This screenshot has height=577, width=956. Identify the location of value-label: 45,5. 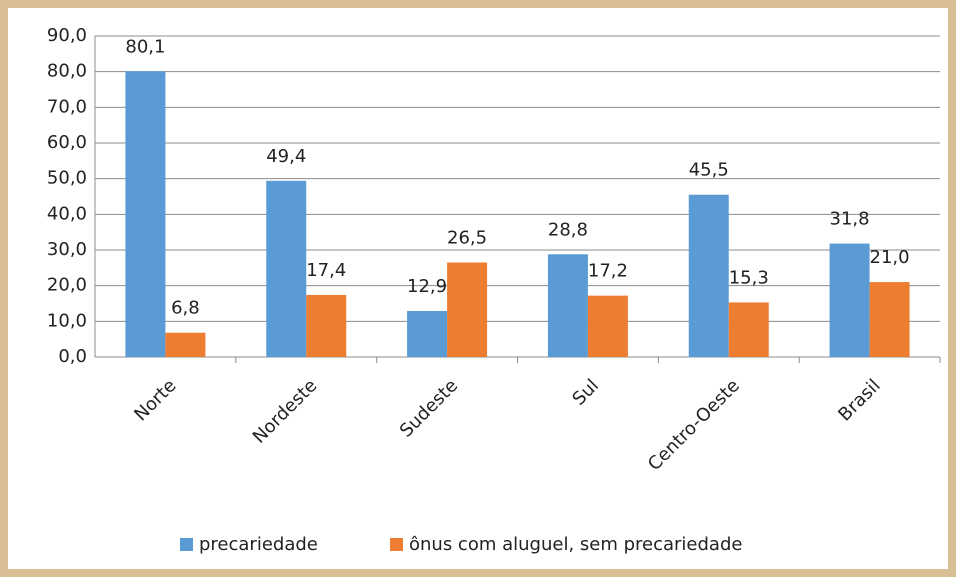
(709, 170).